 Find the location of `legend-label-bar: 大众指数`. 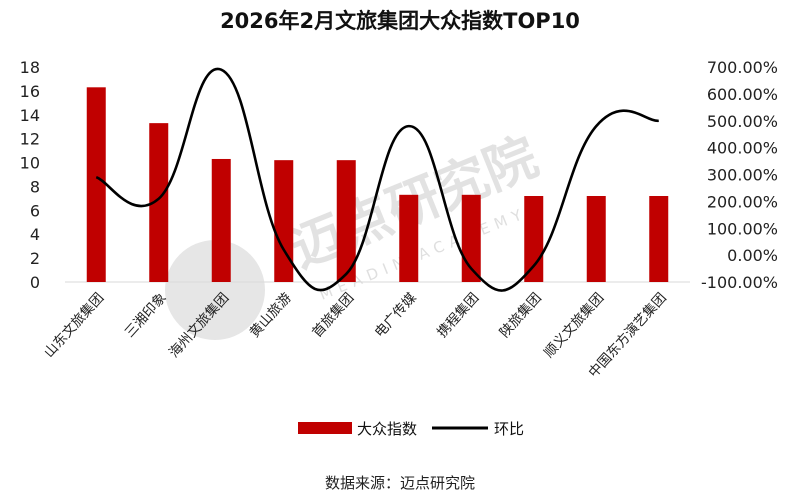

legend-label-bar: 大众指数 is located at coordinates (387, 429).